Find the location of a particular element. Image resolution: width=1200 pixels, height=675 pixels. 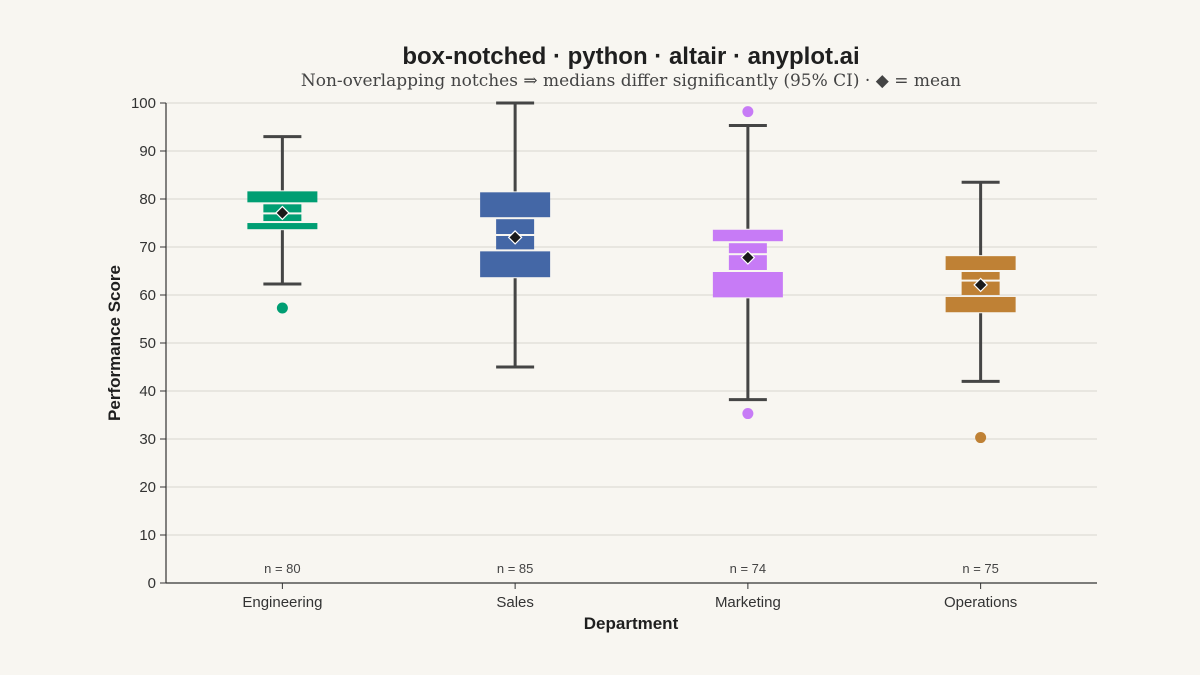

x-tick-label: Sales is located at coordinates (515, 602).